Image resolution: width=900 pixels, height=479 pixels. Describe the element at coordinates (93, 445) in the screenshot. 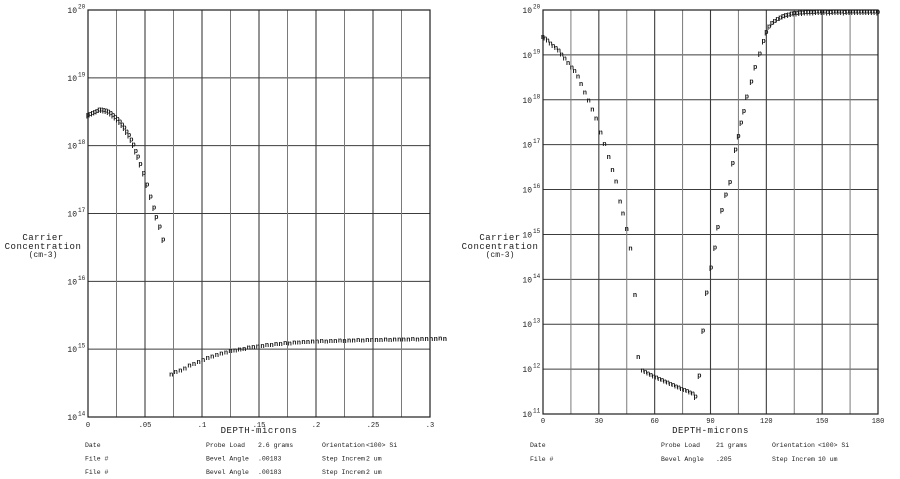

I see `footer-file-label: Date` at that location.